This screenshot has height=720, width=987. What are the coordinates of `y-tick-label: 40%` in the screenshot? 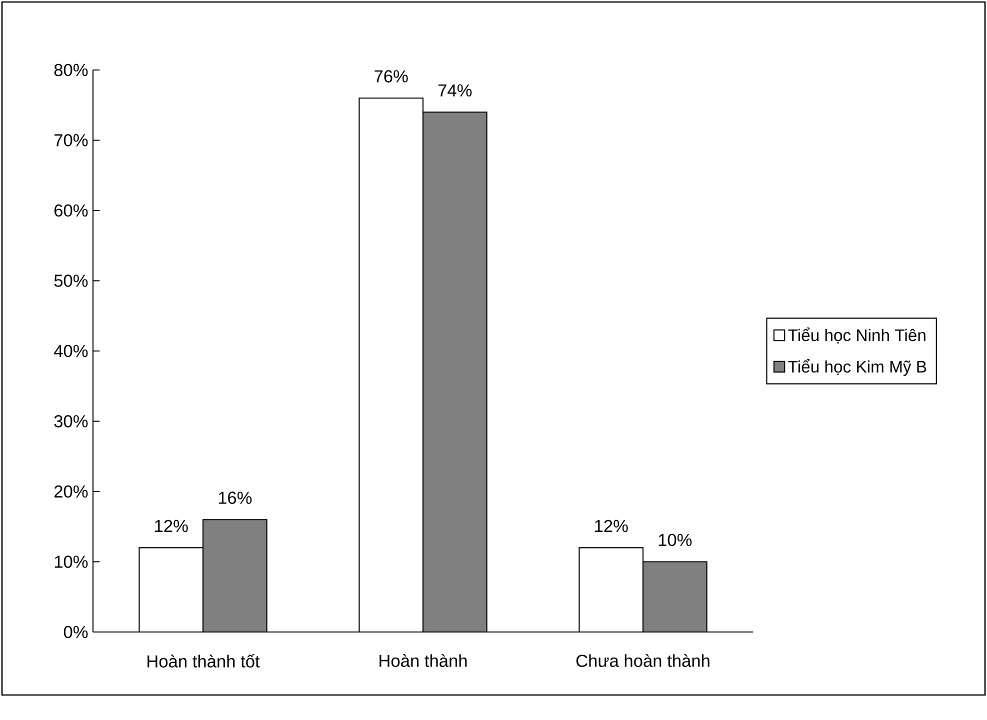 It's located at (71, 351).